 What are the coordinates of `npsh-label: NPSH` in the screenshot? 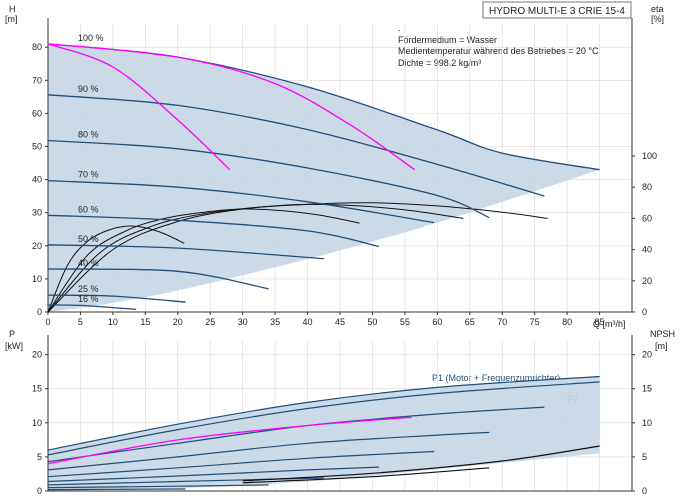 It's located at (662, 334).